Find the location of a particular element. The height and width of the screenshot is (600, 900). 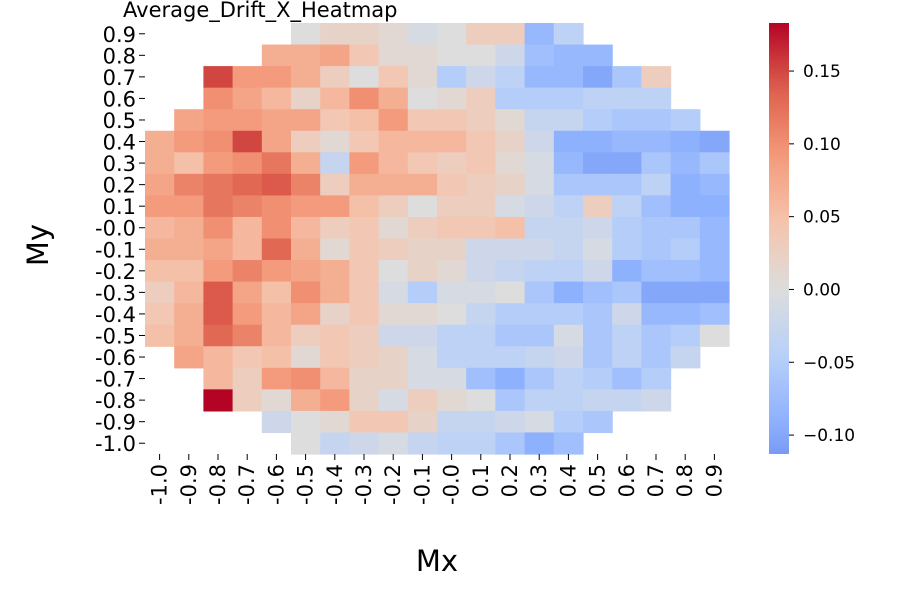

x-tick-label: 0.4 is located at coordinates (568, 480).